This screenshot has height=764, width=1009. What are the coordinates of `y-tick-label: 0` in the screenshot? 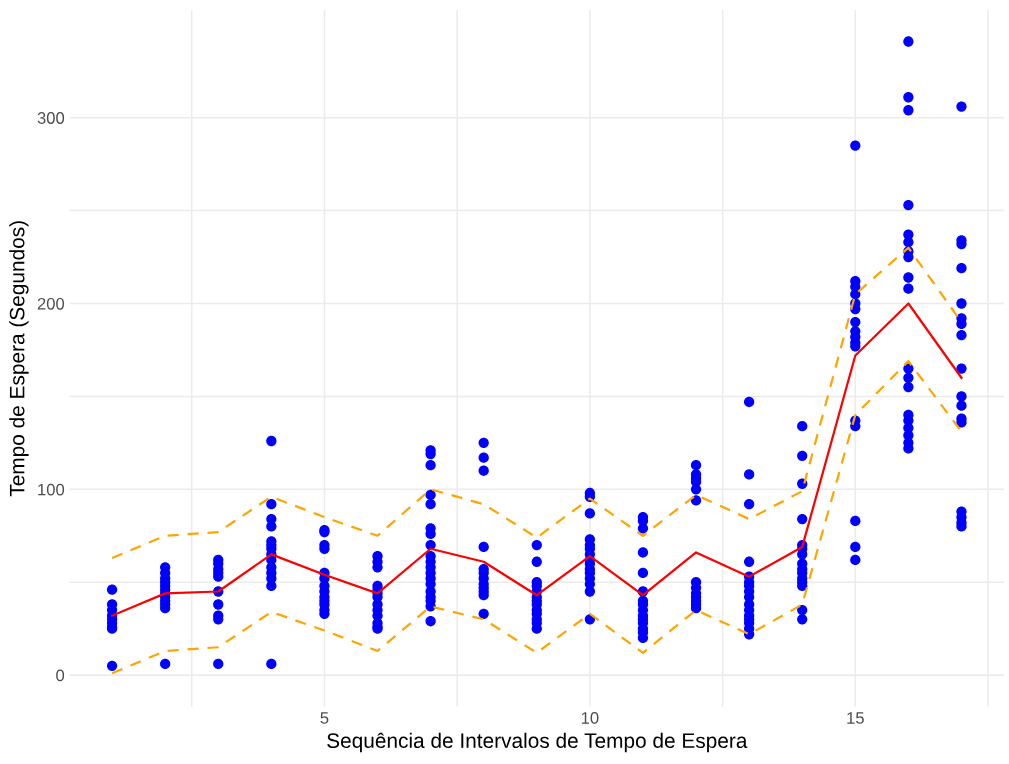 It's located at (60, 675).